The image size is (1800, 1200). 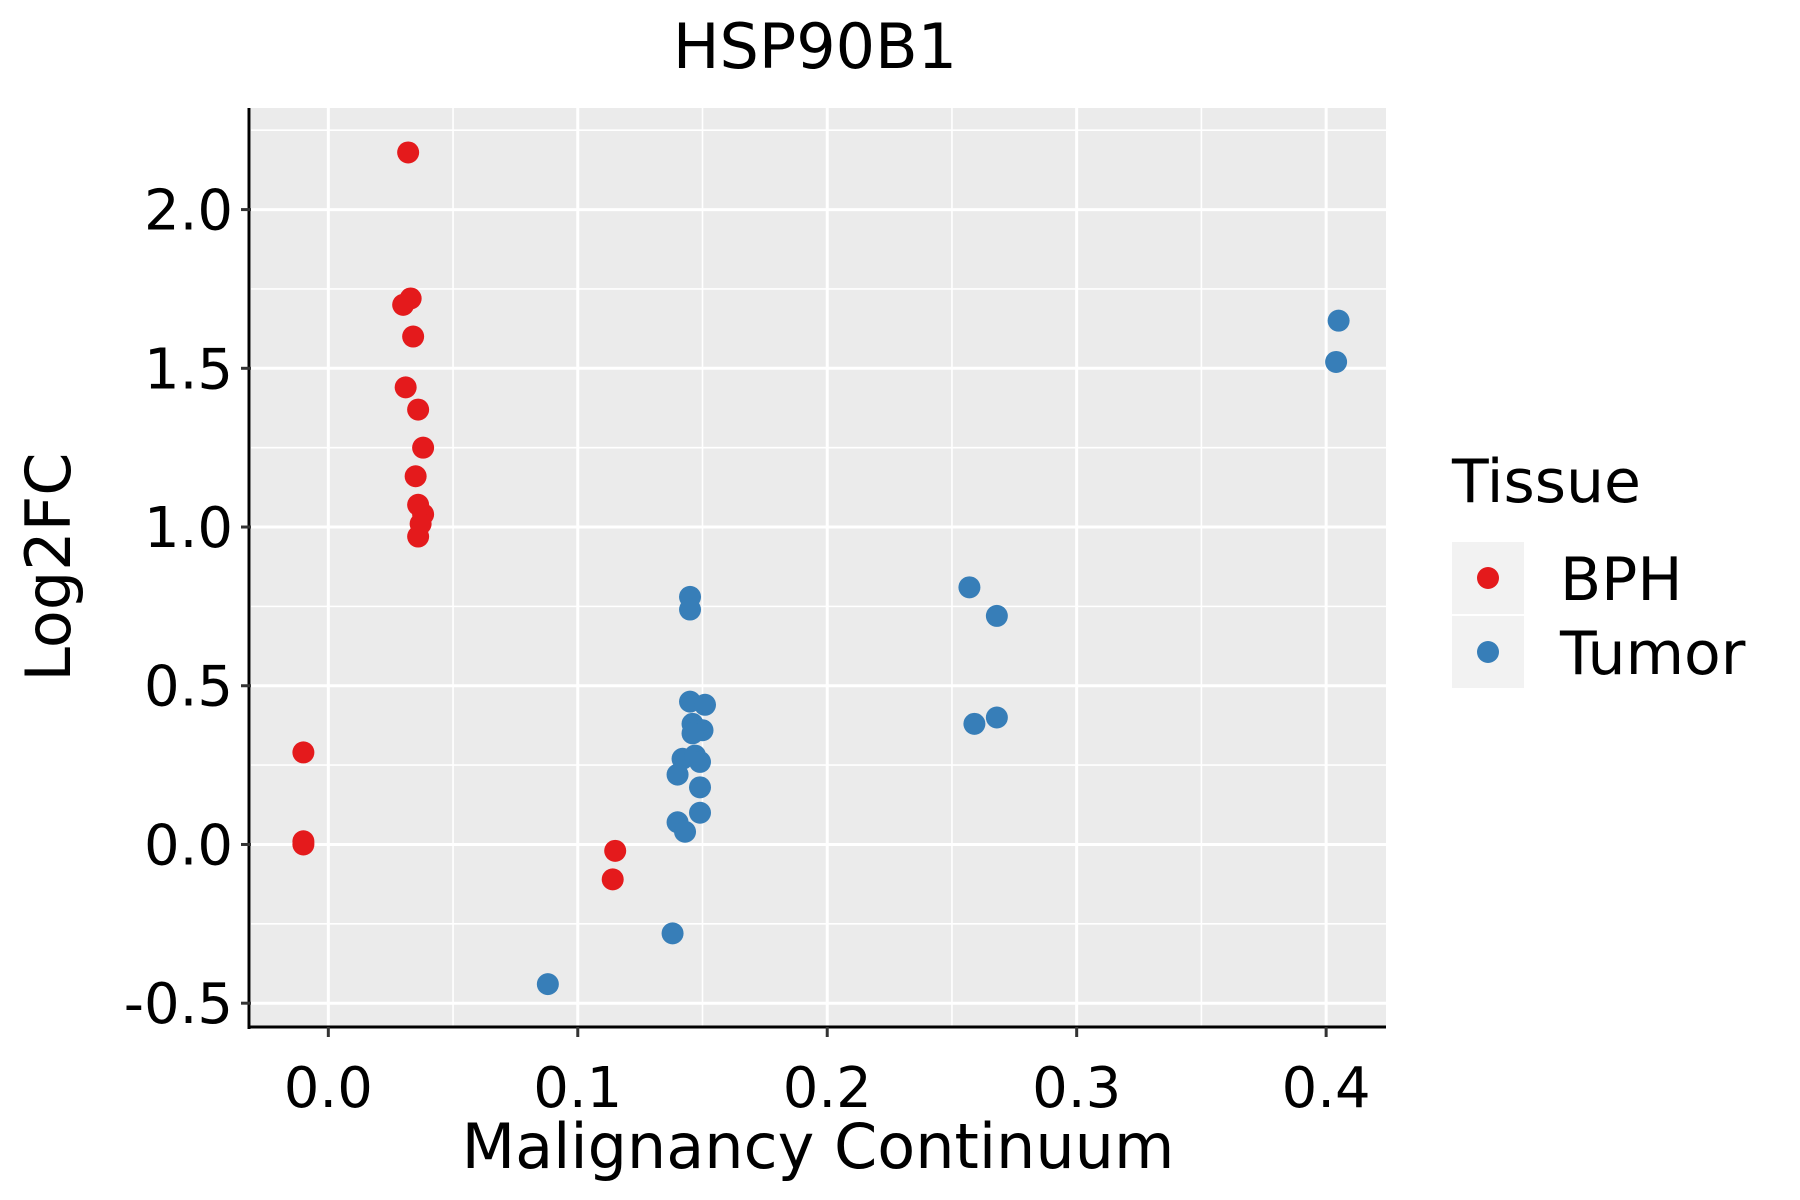 What do you see at coordinates (818, 1146) in the screenshot?
I see `x-axis-title: Malignancy Continuum` at bounding box center [818, 1146].